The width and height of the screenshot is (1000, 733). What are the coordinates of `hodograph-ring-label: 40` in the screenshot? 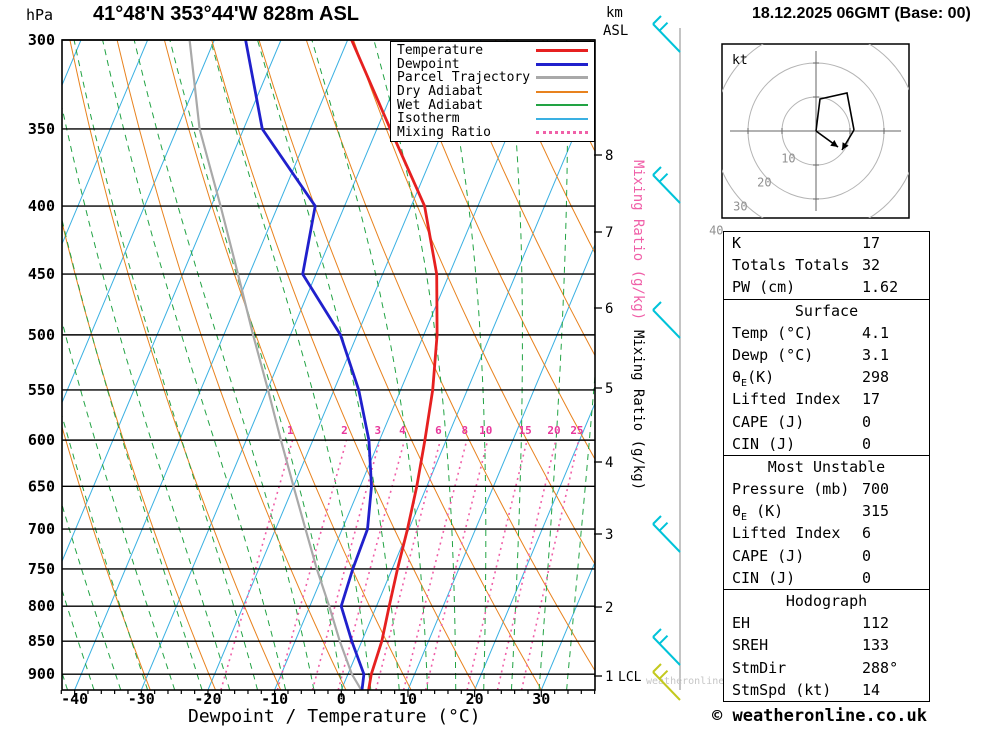 It's located at (716, 231).